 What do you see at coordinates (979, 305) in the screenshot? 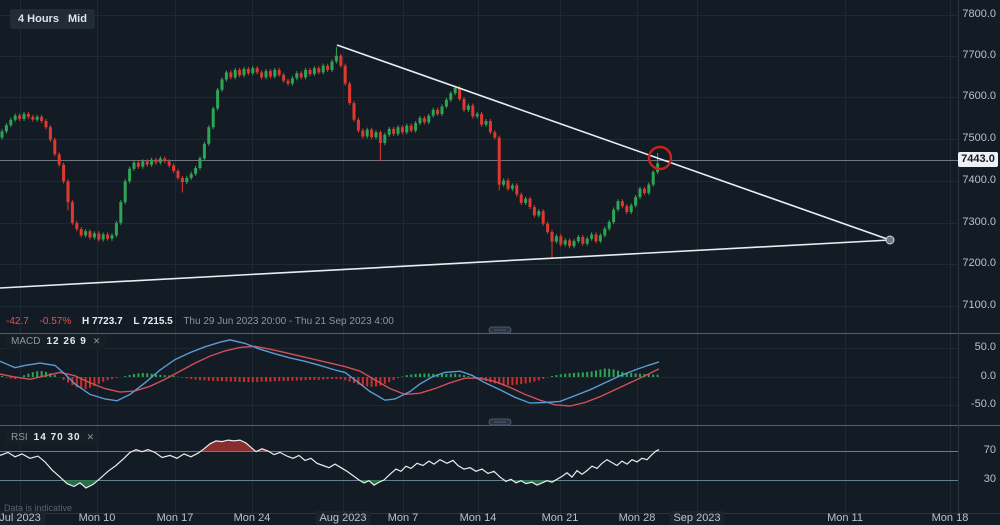
I see `price-axis-label: 7100.0` at bounding box center [979, 305].